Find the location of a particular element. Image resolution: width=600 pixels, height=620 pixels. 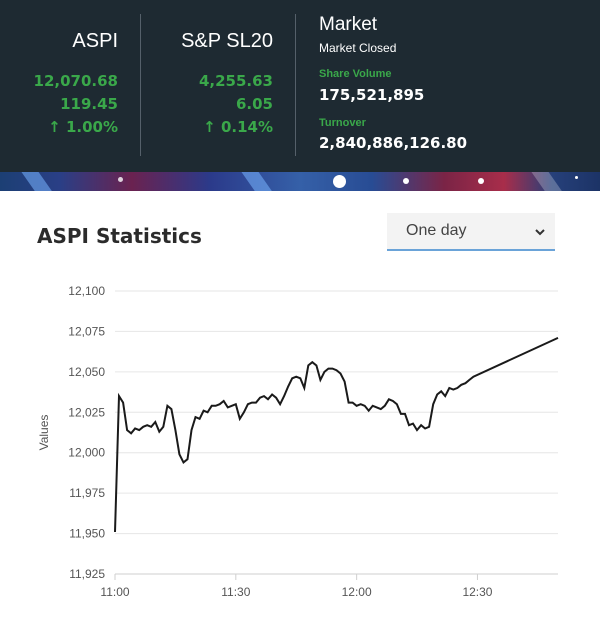

y-tick-label: 12,025 is located at coordinates (86, 412).